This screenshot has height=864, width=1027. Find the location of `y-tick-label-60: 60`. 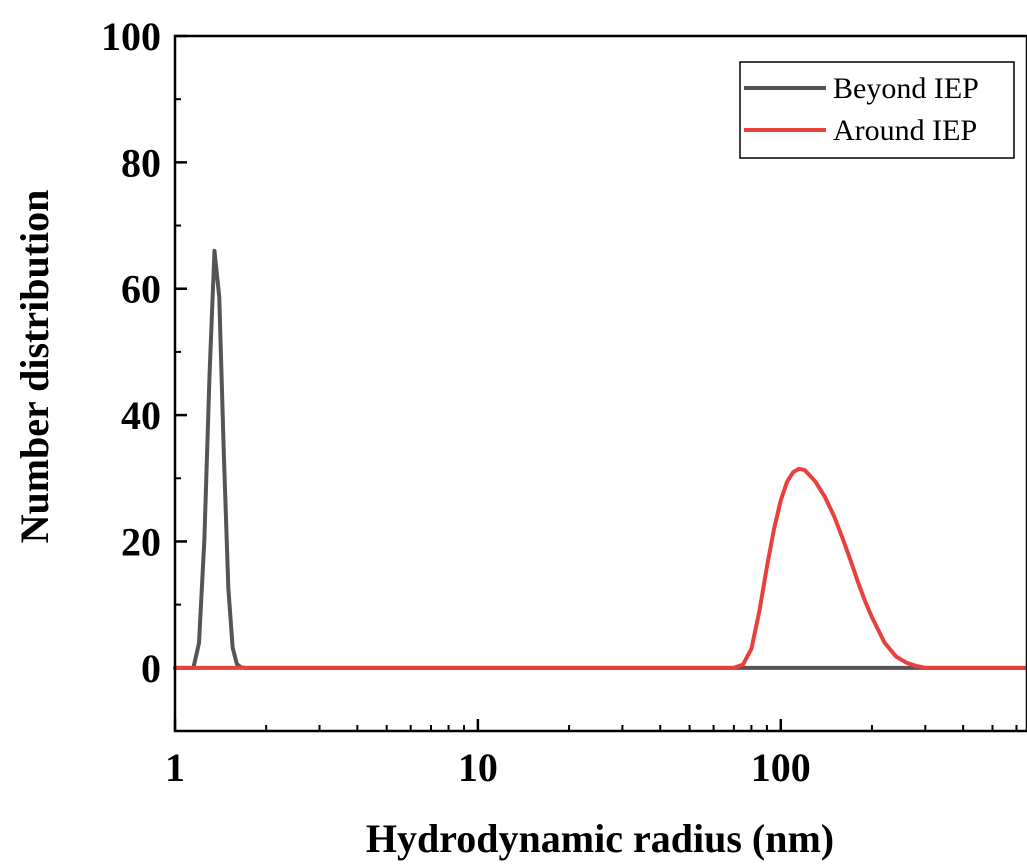

y-tick-label-60: 60 is located at coordinates (141, 289).